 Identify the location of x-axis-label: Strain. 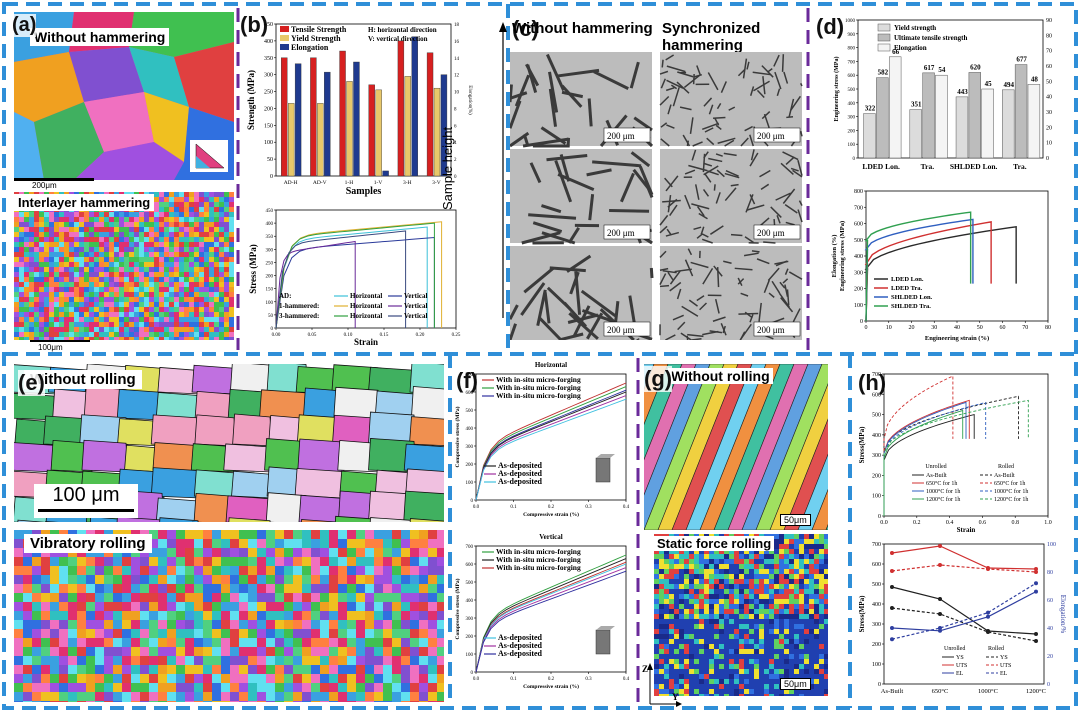
(966, 530).